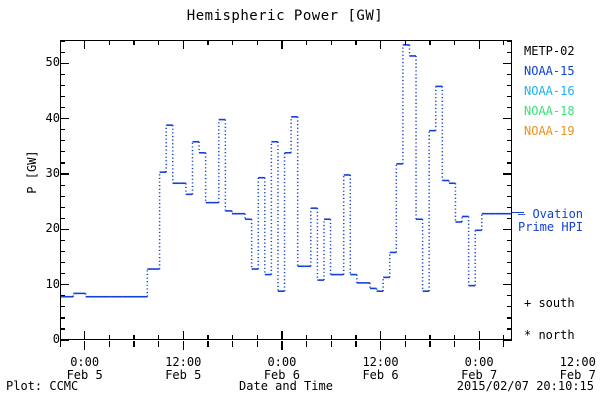 The height and width of the screenshot is (400, 600). What do you see at coordinates (551, 214) in the screenshot?
I see `ovation-line-1: — Ovation` at bounding box center [551, 214].